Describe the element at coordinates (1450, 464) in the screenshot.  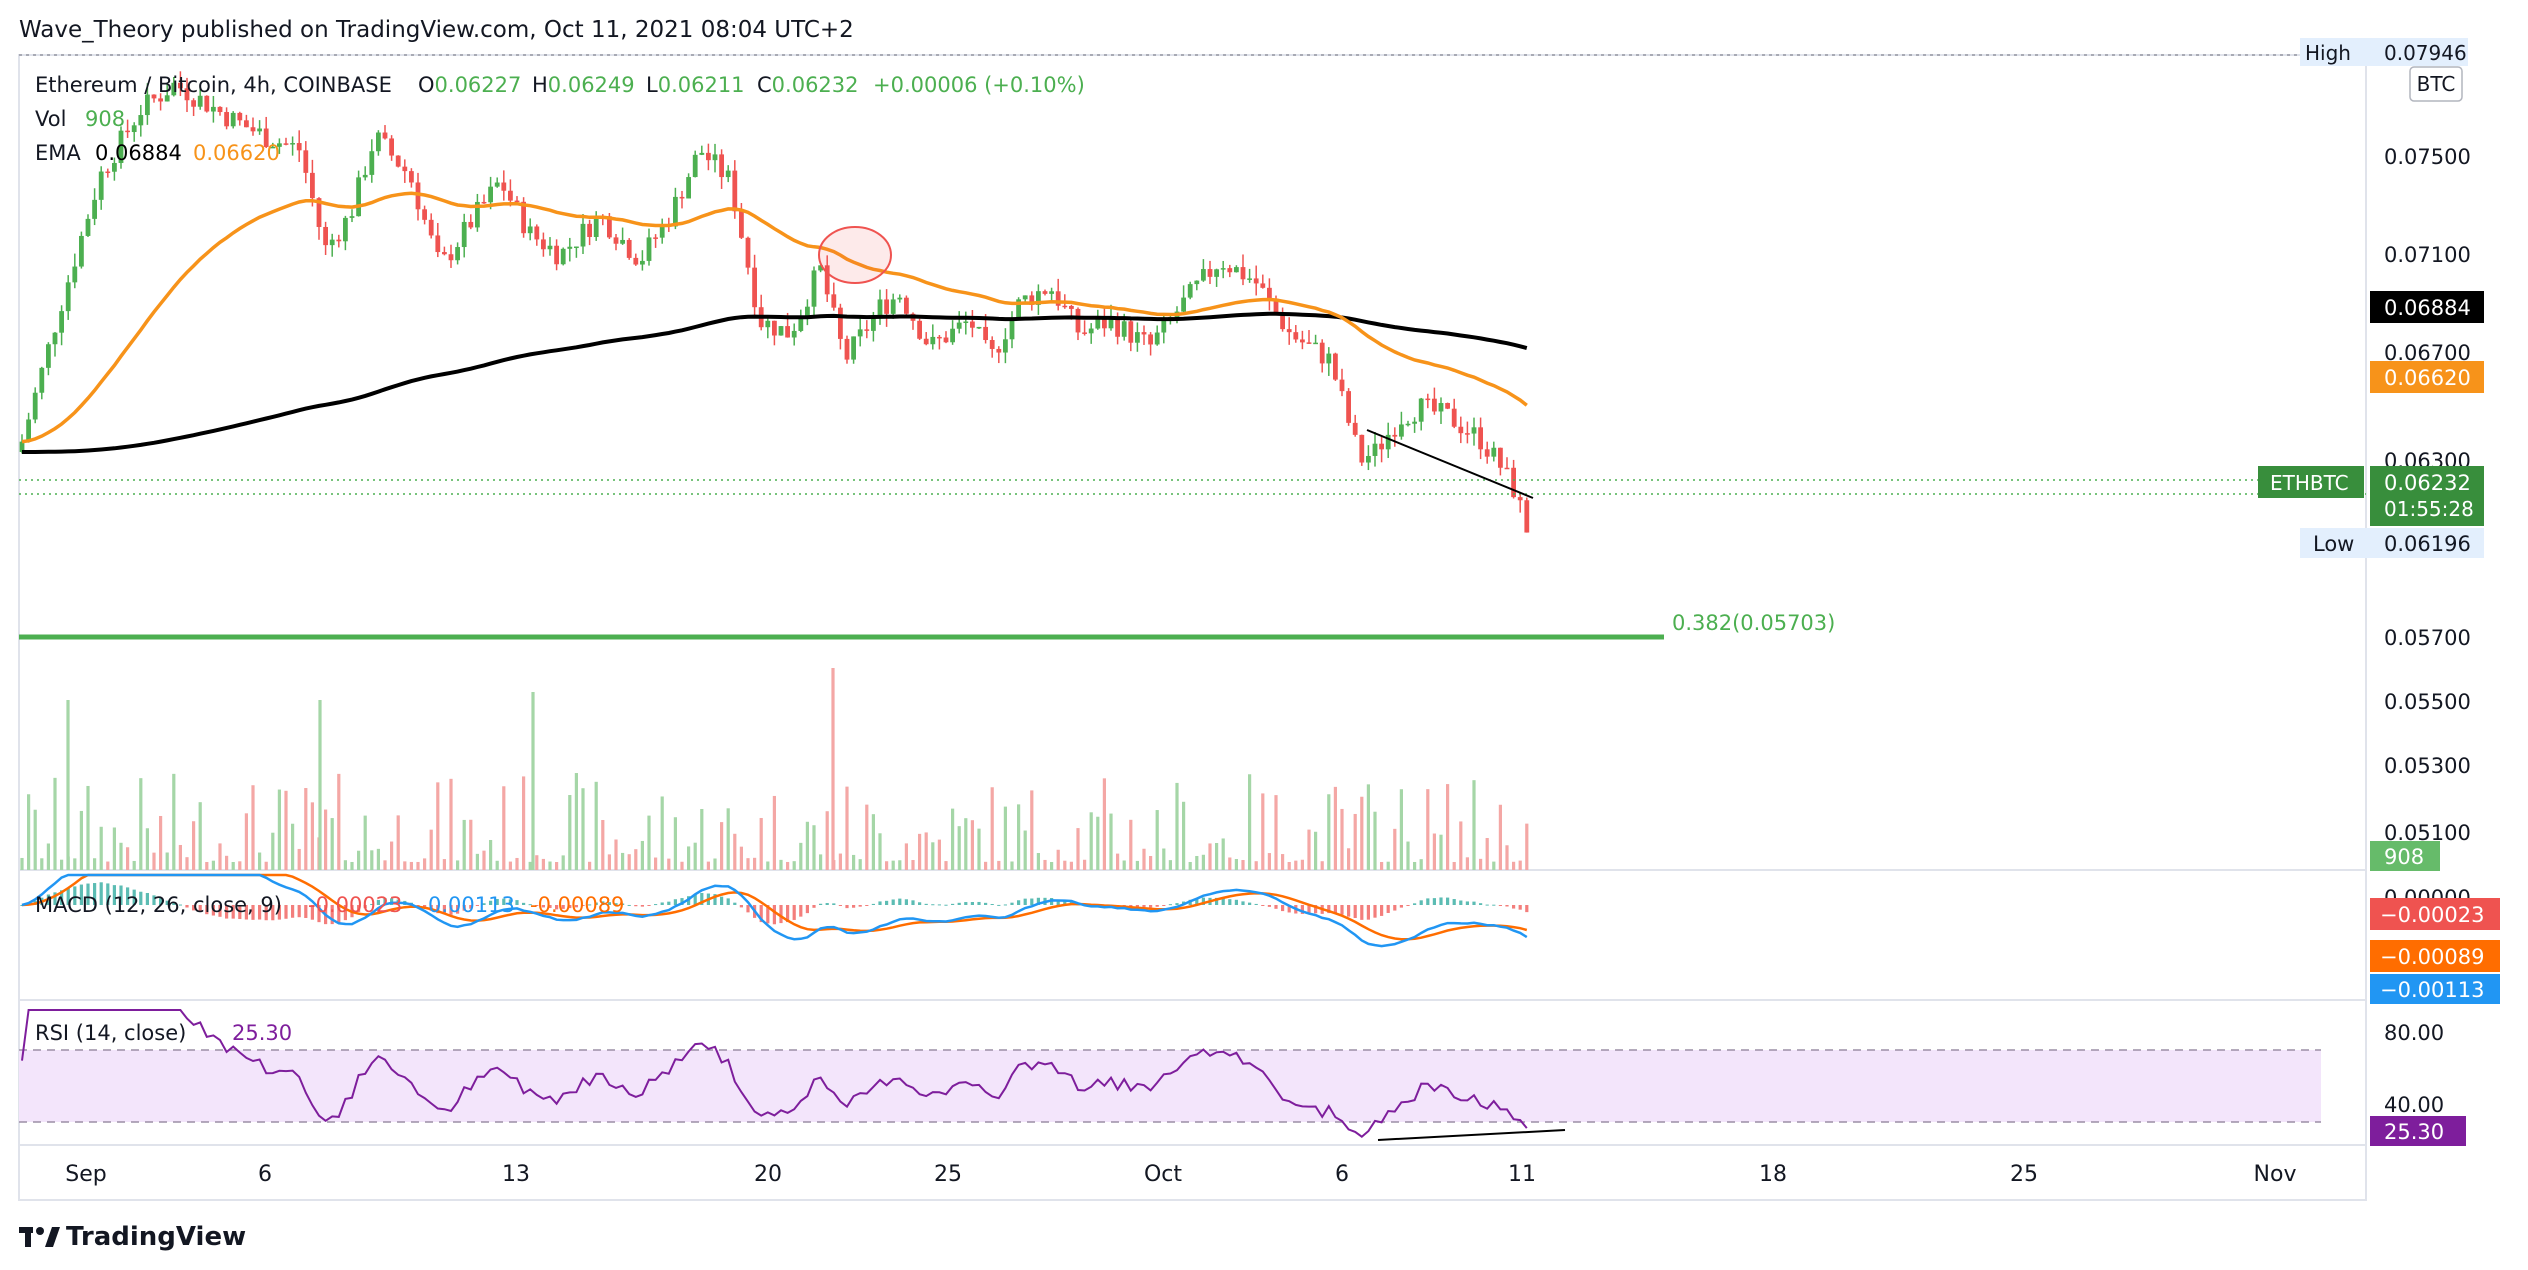
I see `price-trendline` at that location.